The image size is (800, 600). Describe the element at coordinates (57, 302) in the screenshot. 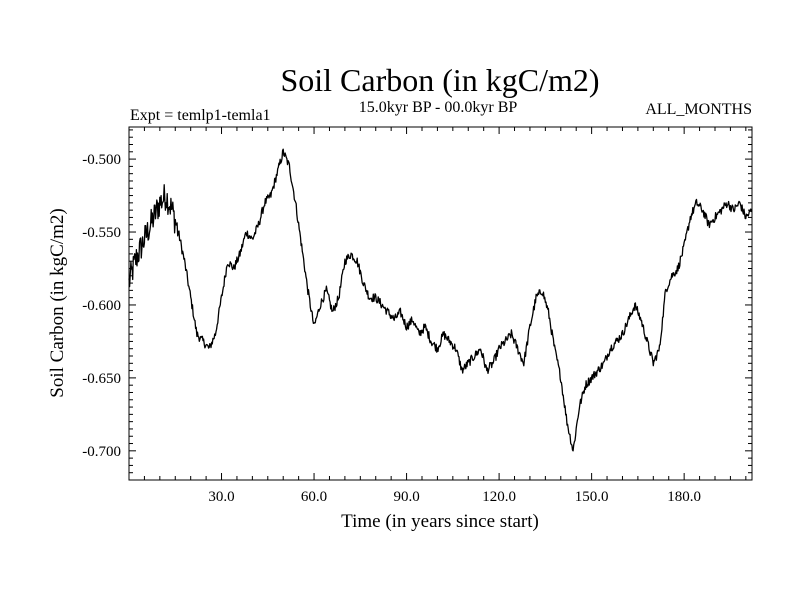

I see `y-axis-label: Soil Carbon (in kgC/m2)` at that location.